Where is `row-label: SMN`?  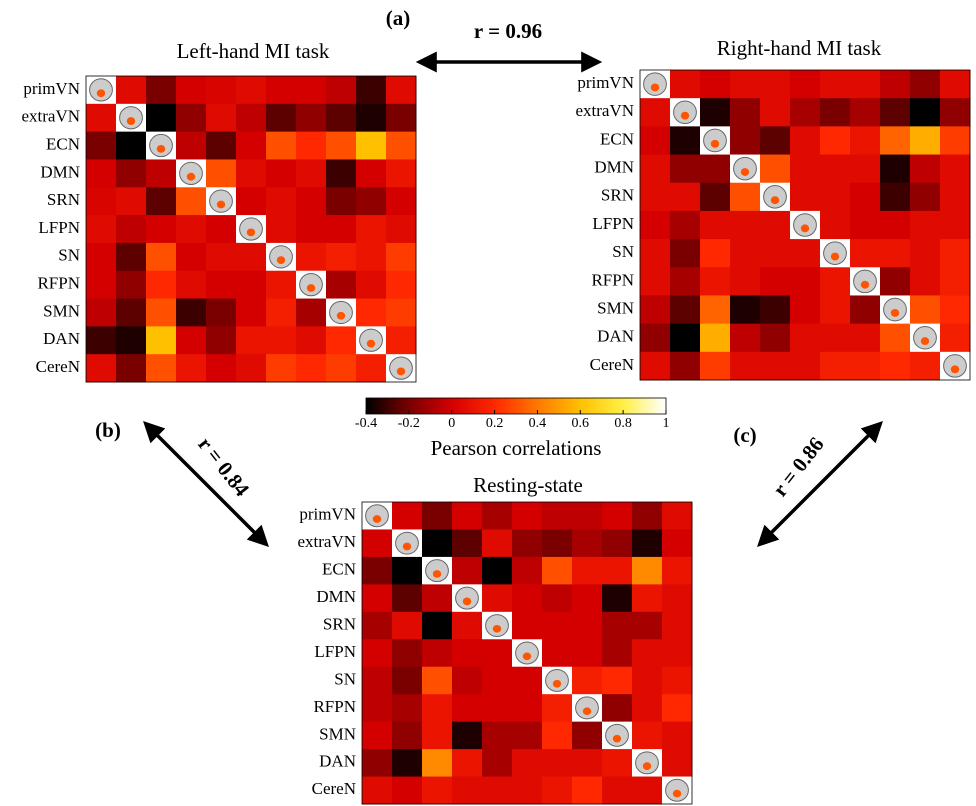 row-label: SMN is located at coordinates (337, 733).